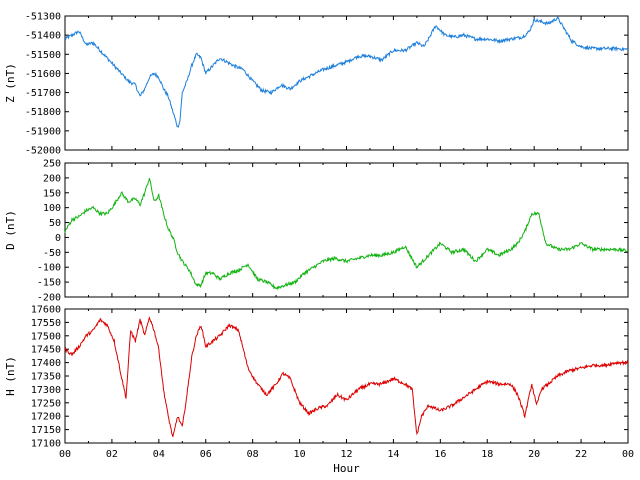  I want to click on y-tick-label: 17200, so click(46, 417).